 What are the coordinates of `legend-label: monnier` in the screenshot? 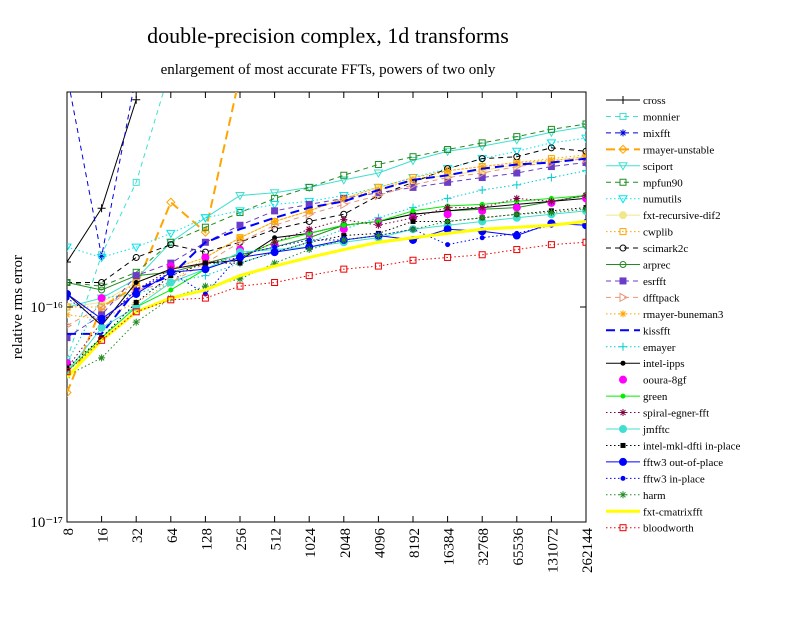 It's located at (661, 117).